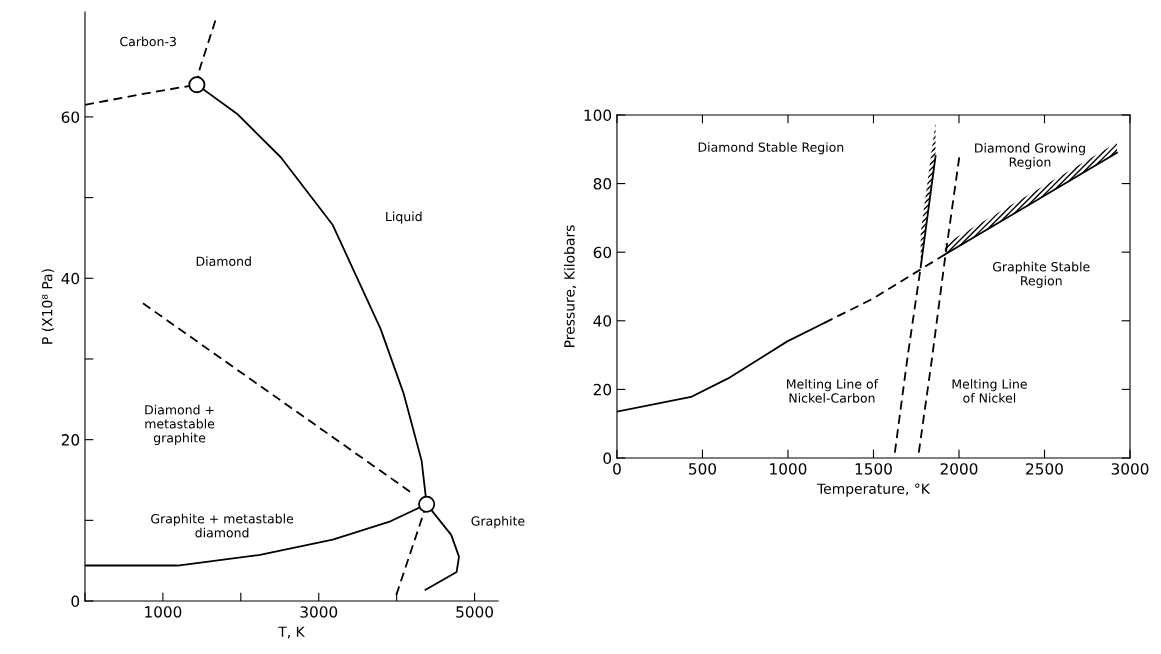 This screenshot has width=1161, height=654. What do you see at coordinates (223, 261) in the screenshot?
I see `annotation: Diamond` at bounding box center [223, 261].